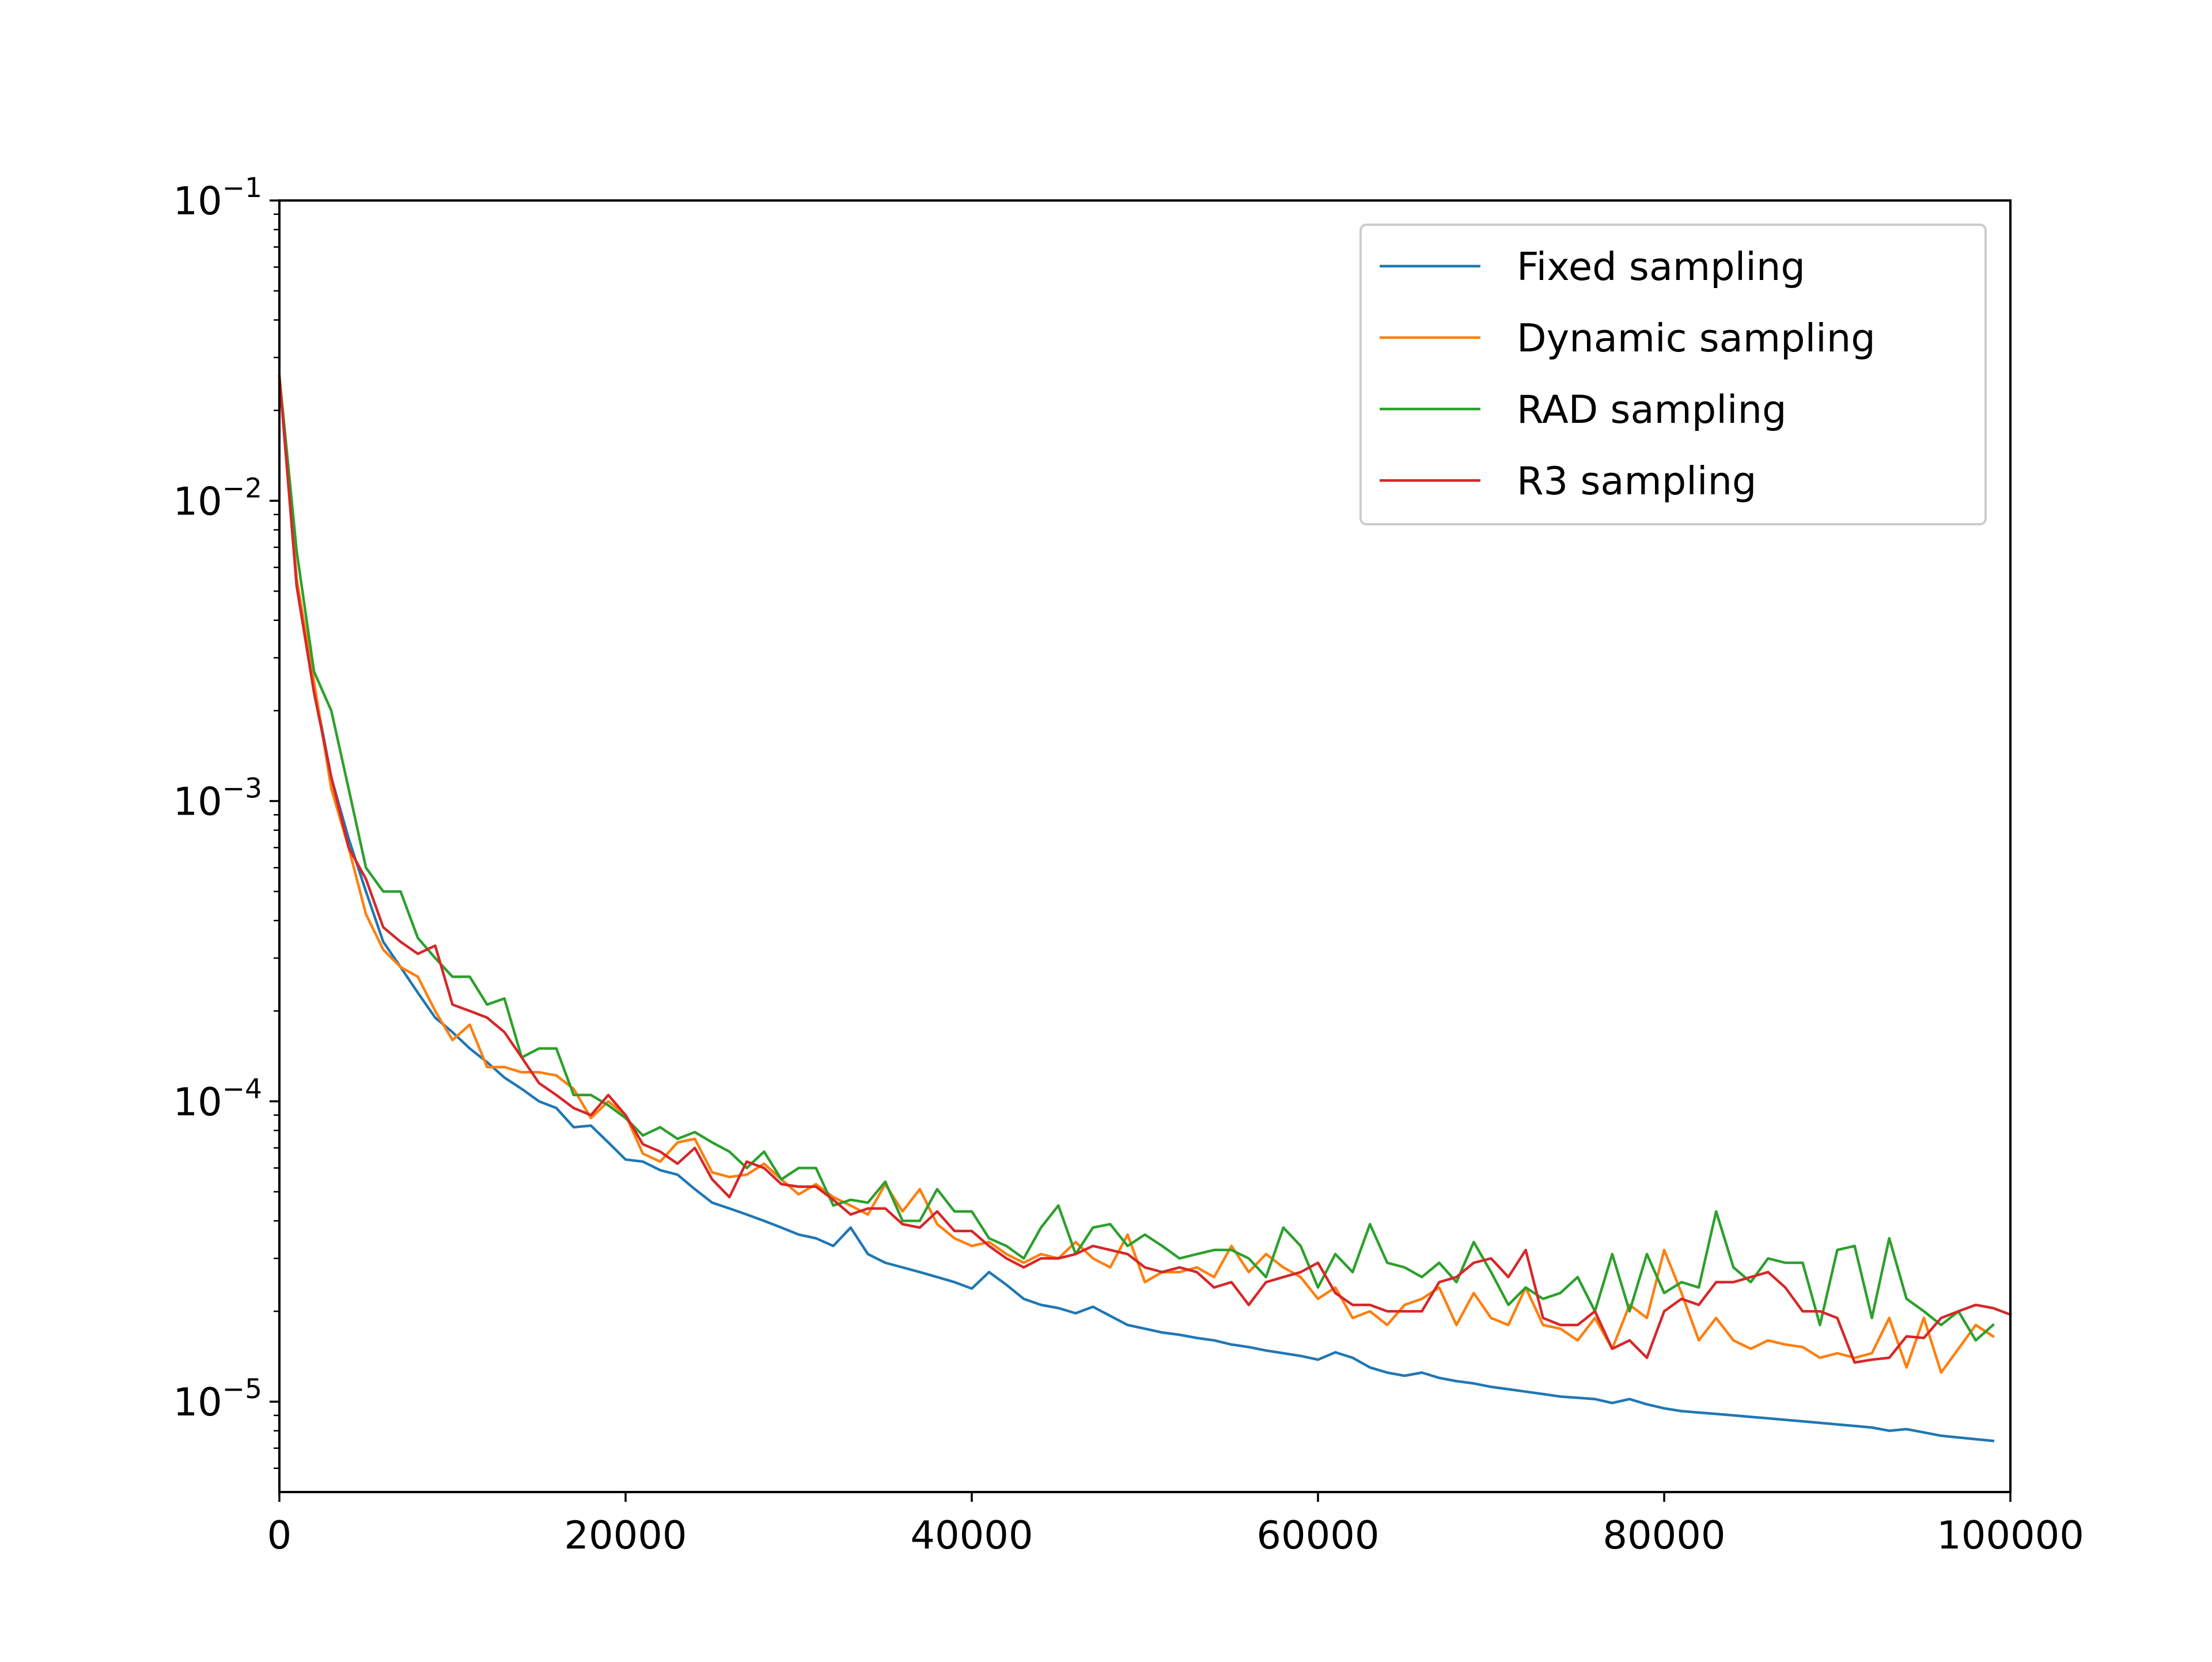 This screenshot has height=1662, width=2212. I want to click on y-tick-label: 10⁻⁵, so click(217, 1399).